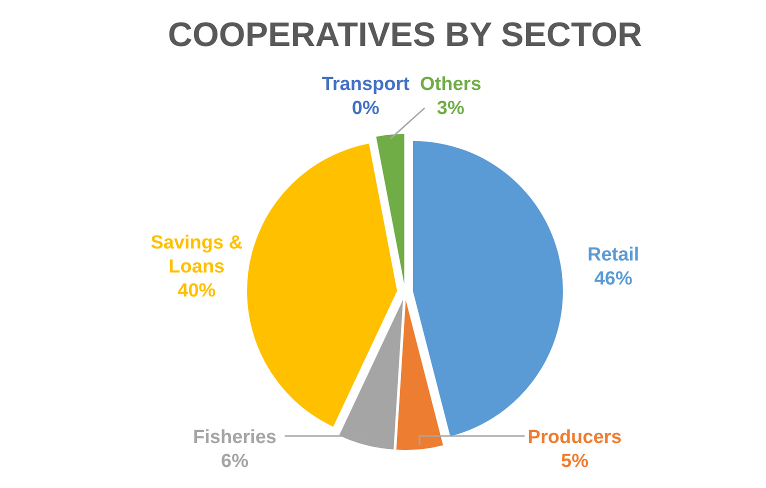  I want to click on category-label: Transport, so click(366, 84).